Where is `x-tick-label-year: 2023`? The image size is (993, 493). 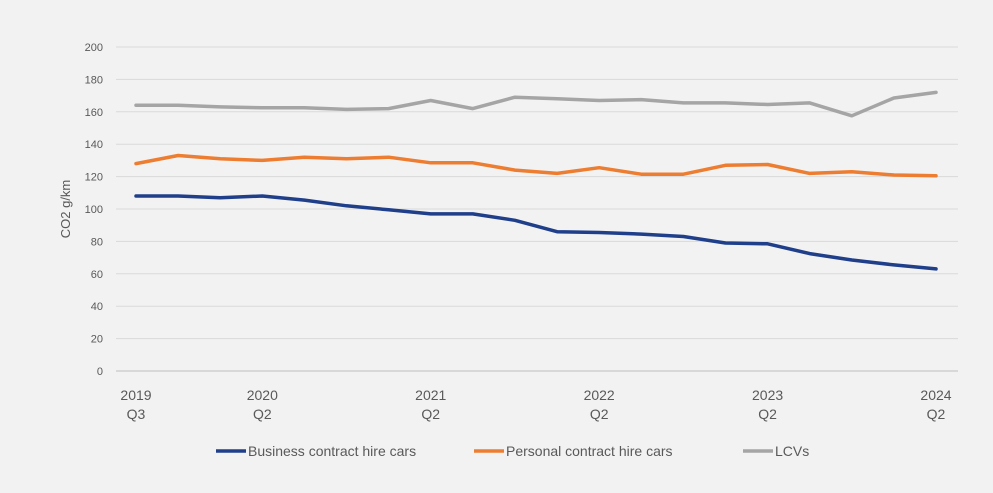 x-tick-label-year: 2023 is located at coordinates (767, 395).